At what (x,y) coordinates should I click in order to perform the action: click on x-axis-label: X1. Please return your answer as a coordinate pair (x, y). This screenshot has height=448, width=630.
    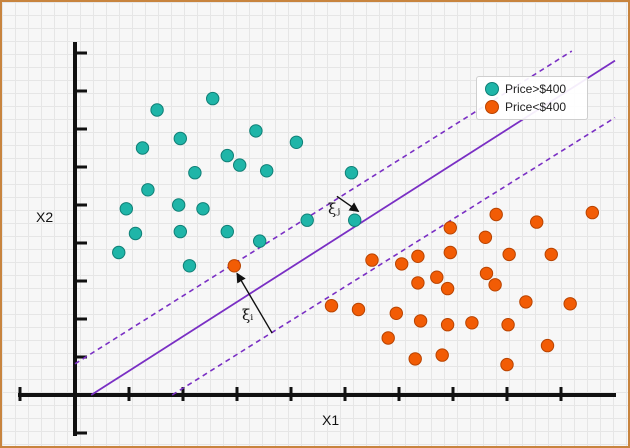
    Looking at the image, I should click on (331, 420).